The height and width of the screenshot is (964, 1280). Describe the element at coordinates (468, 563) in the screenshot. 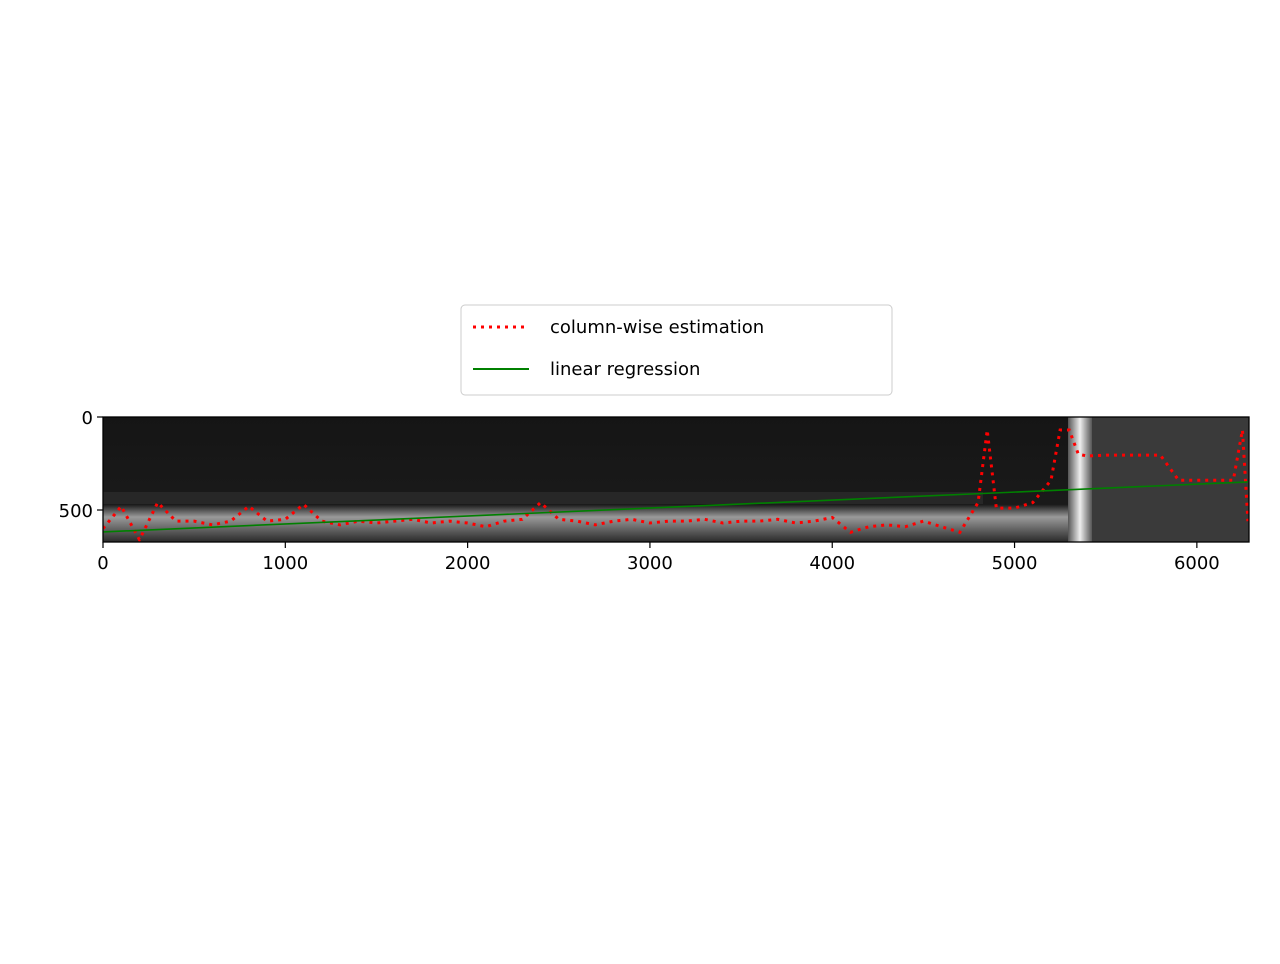

I see `x-tick-label: 2000` at that location.